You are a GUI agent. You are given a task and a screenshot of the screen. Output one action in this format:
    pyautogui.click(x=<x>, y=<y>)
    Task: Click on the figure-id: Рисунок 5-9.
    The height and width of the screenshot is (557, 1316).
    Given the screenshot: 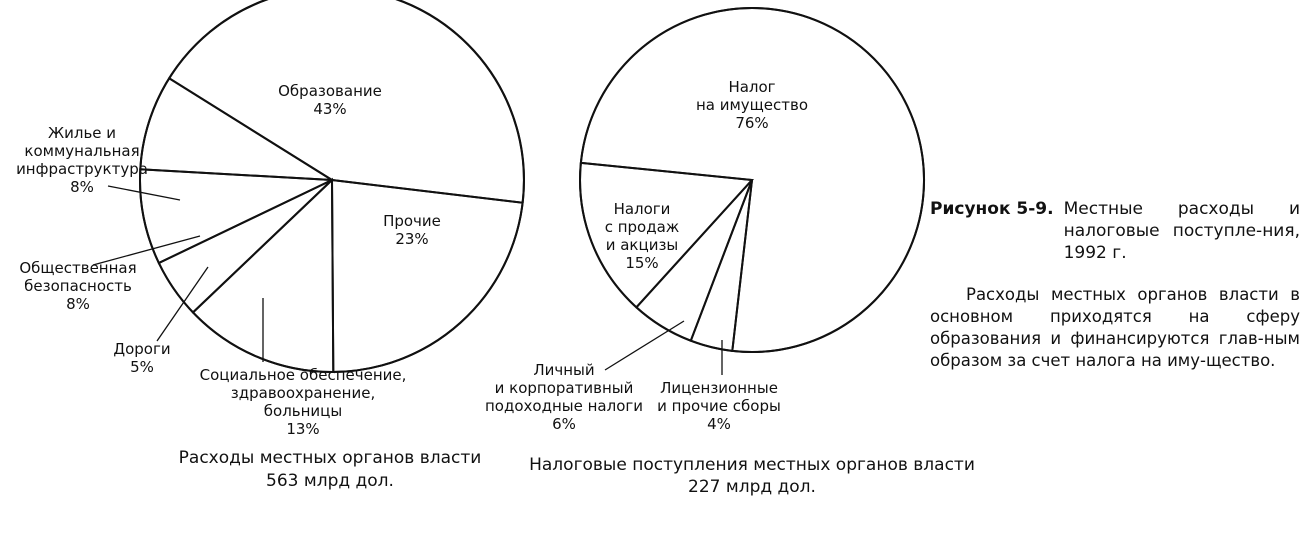 What is the action you would take?
    pyautogui.click(x=992, y=209)
    